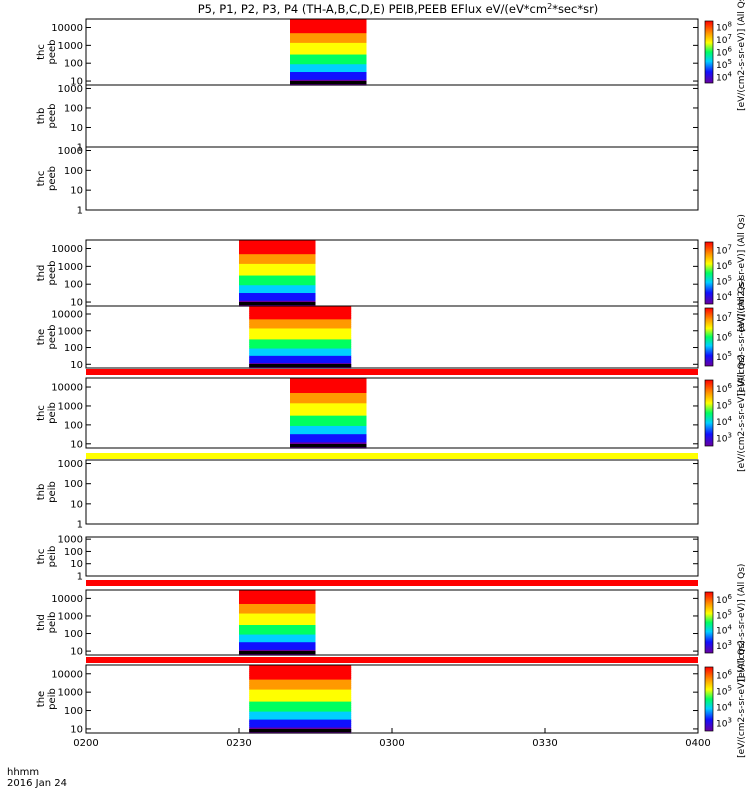  What do you see at coordinates (392, 660) in the screenshot?
I see `status-bar` at bounding box center [392, 660].